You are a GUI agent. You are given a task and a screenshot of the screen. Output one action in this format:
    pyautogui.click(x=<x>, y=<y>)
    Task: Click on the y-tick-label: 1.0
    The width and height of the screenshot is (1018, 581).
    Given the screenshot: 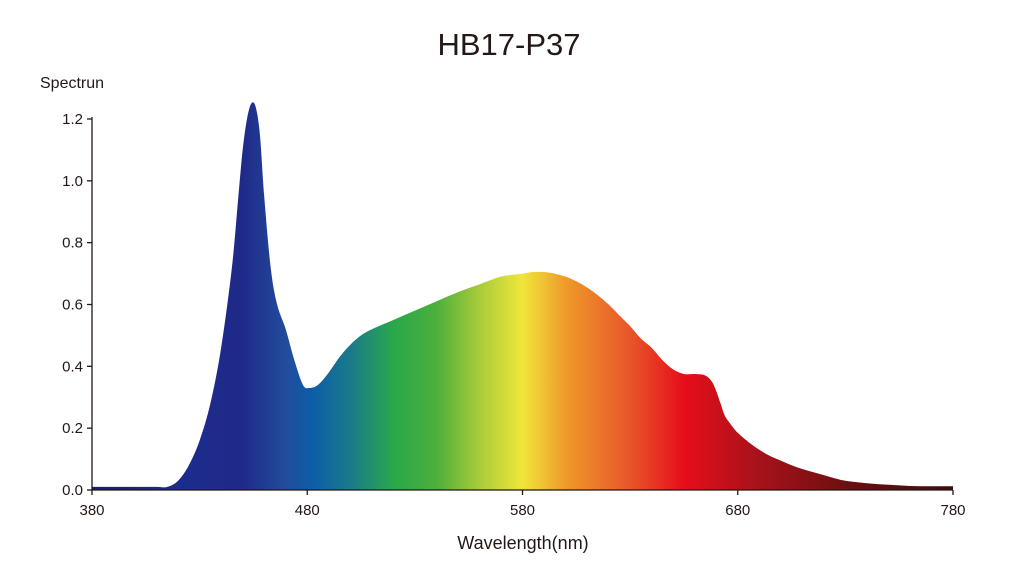 What is the action you would take?
    pyautogui.click(x=72, y=181)
    